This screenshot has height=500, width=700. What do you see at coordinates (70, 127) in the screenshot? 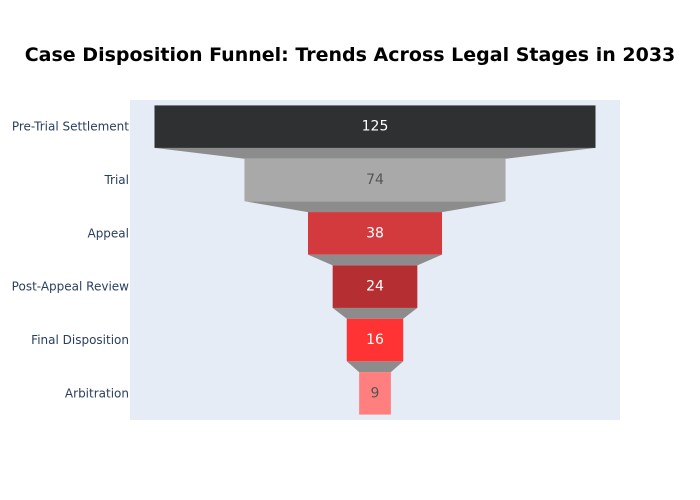
I see `category-label-pre-trial-settlement: Pre-Trial Settlement` at bounding box center [70, 127].